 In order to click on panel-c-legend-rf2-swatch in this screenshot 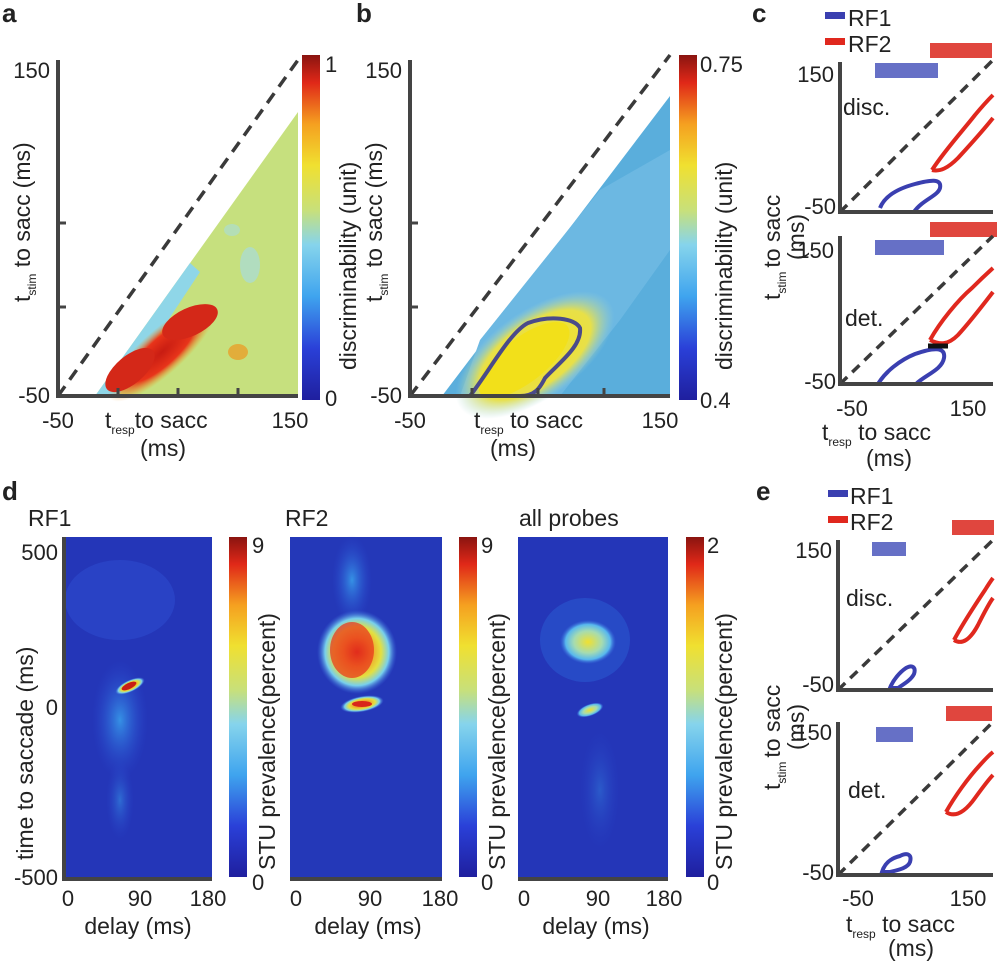, I will do `click(835, 41)`.